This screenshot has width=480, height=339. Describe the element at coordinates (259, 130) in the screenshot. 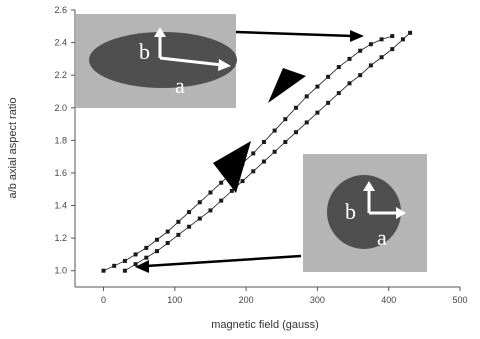

I see `direction-arrowheads` at that location.